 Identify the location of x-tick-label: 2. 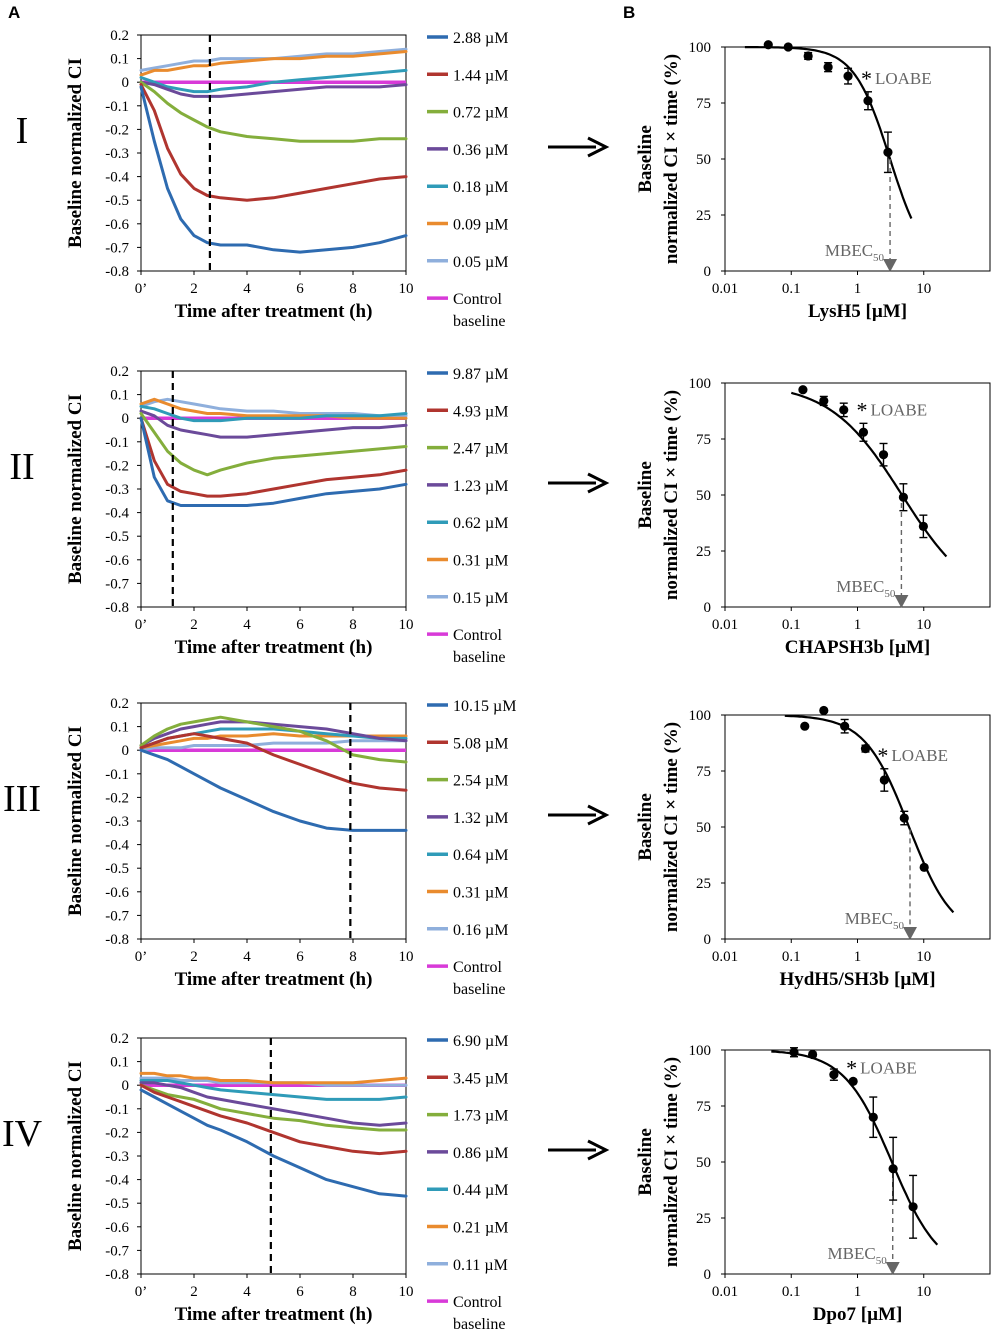
(194, 1292).